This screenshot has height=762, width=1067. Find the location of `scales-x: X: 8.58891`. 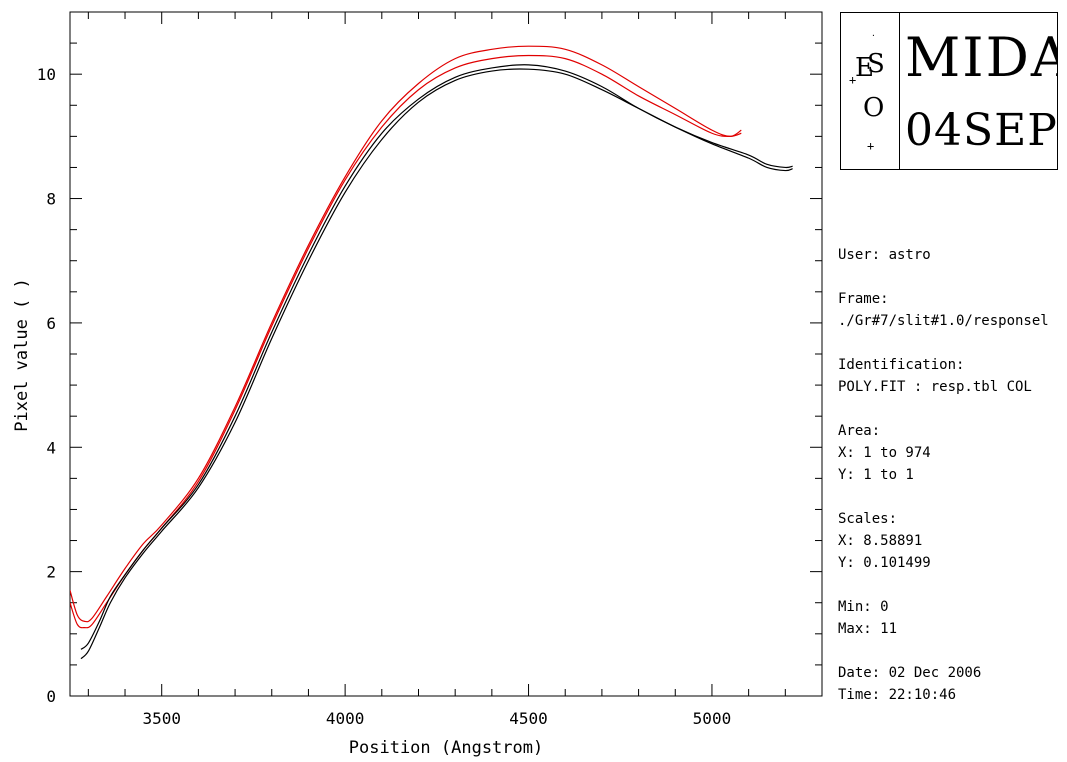

scales-x: X: 8.58891 is located at coordinates (880, 541).